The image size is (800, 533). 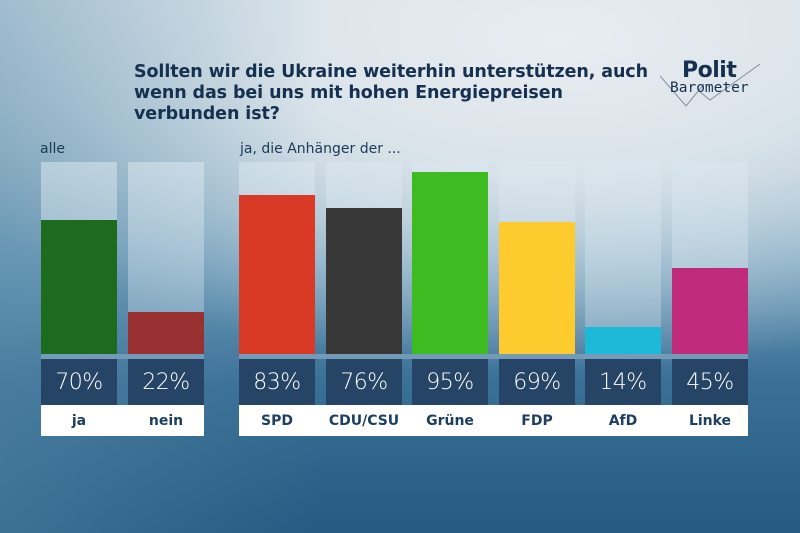 What do you see at coordinates (710, 310) in the screenshot?
I see `bar-linke` at bounding box center [710, 310].